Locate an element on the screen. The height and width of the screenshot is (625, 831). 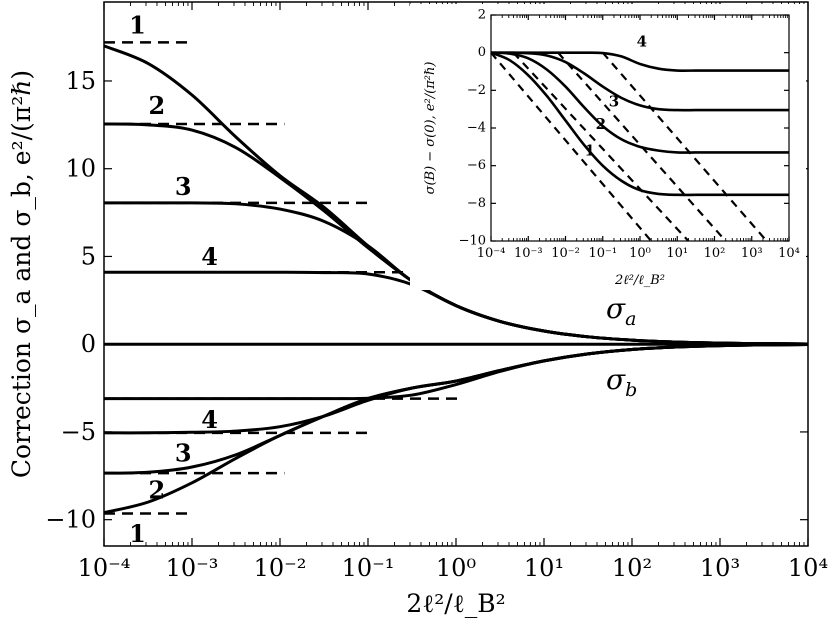
sigma-a-label: σa is located at coordinates (621, 311).